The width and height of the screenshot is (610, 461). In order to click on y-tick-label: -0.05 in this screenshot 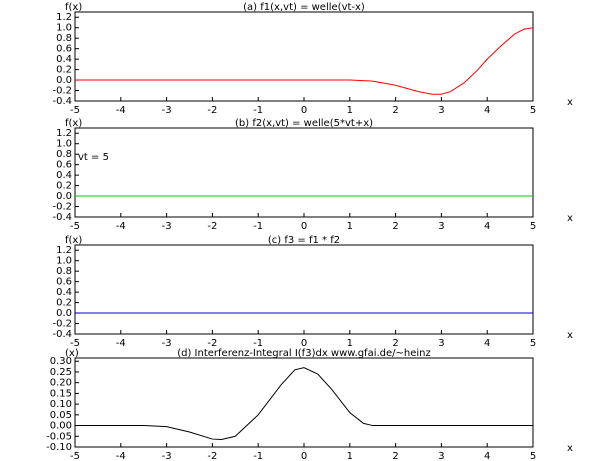, I will do `click(59, 436)`.